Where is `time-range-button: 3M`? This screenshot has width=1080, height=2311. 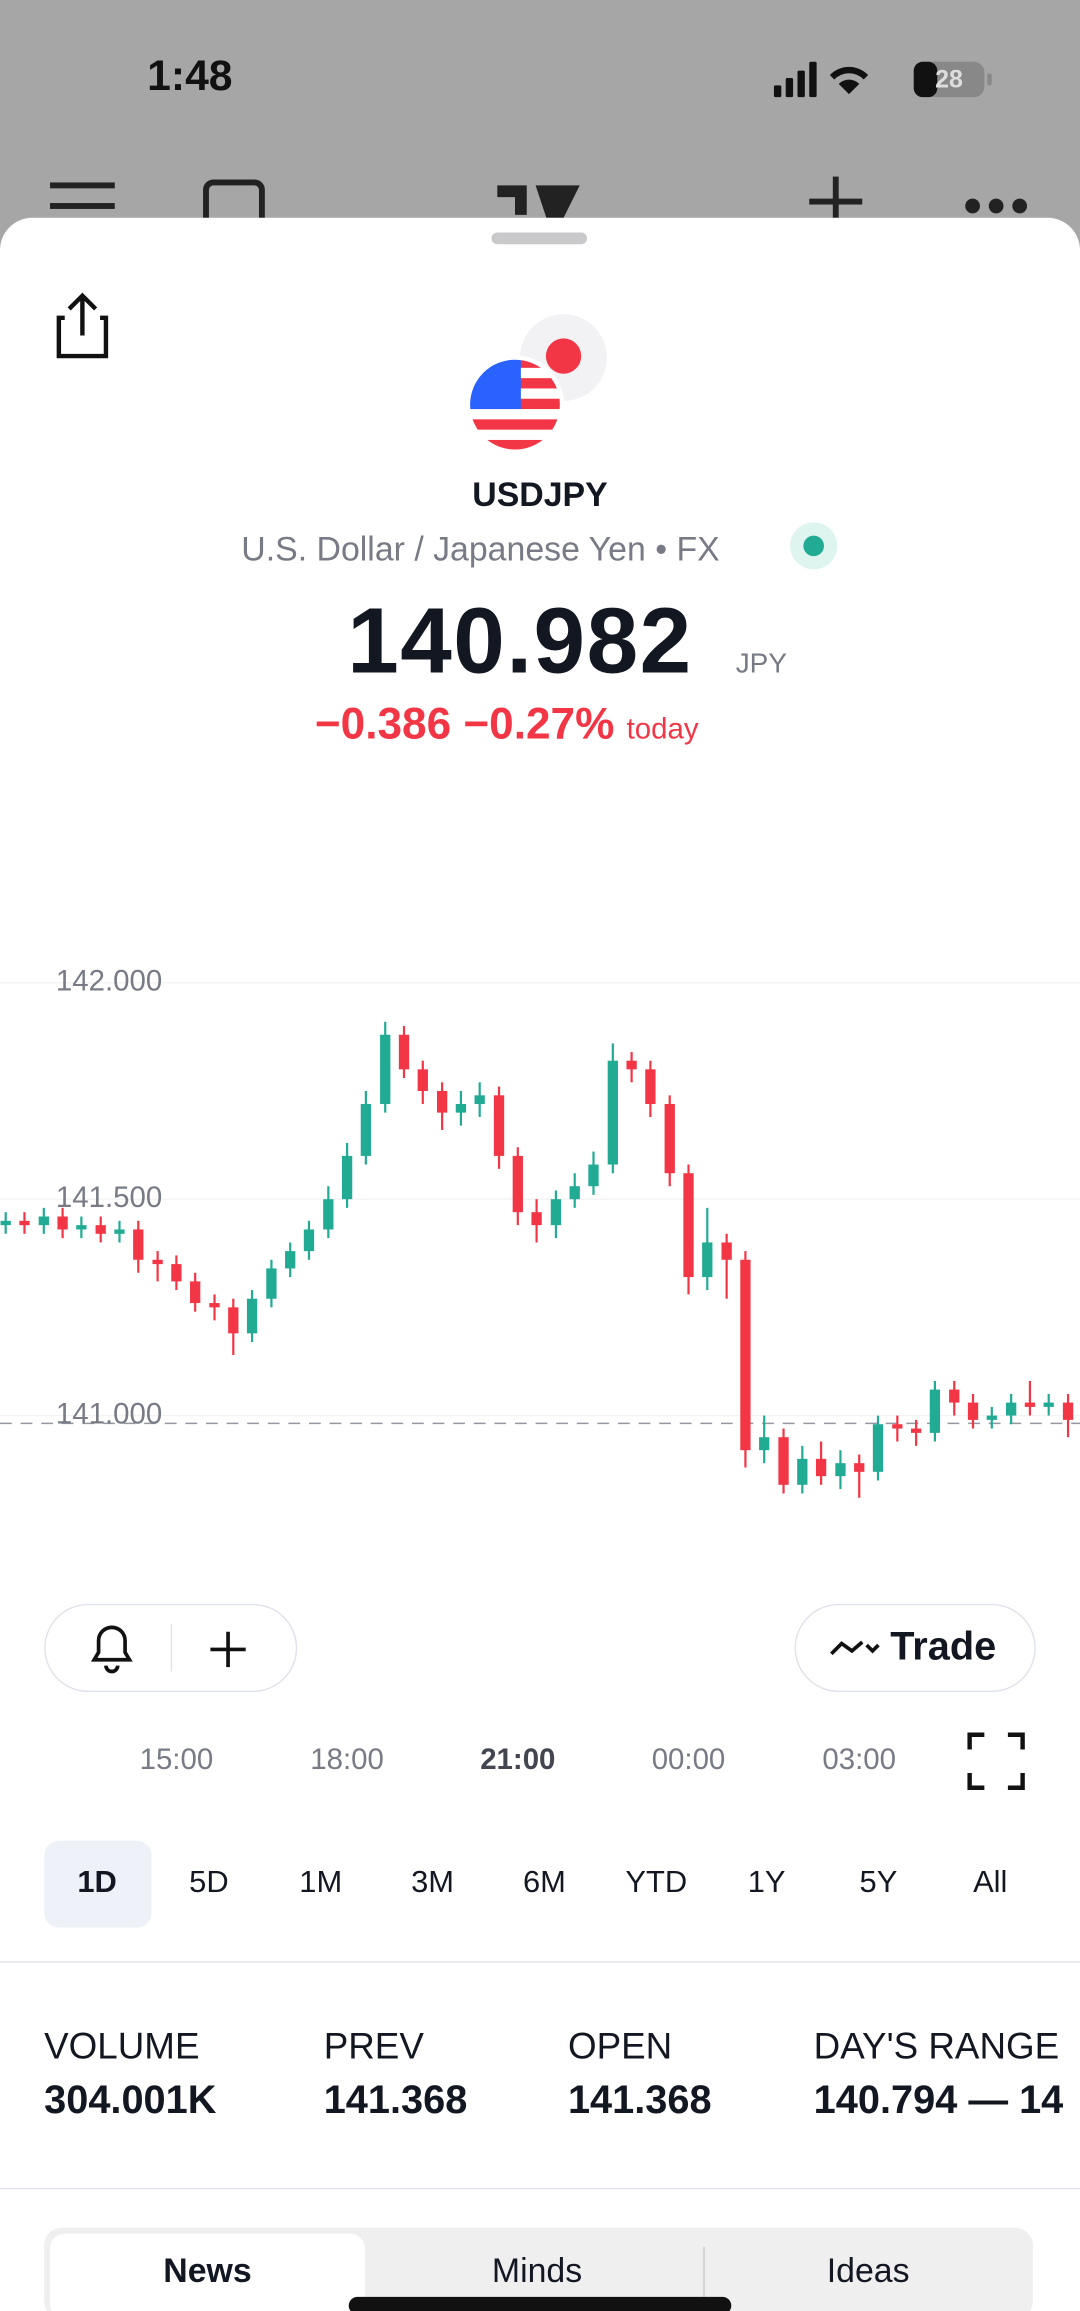
time-range-button: 3M is located at coordinates (433, 1882).